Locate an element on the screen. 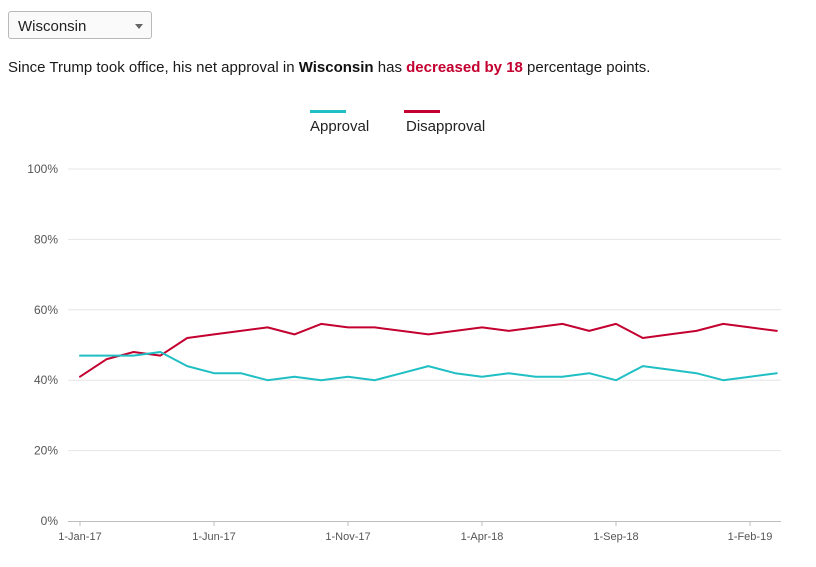  x-tick-label: 1-Sep-18 is located at coordinates (615, 537).